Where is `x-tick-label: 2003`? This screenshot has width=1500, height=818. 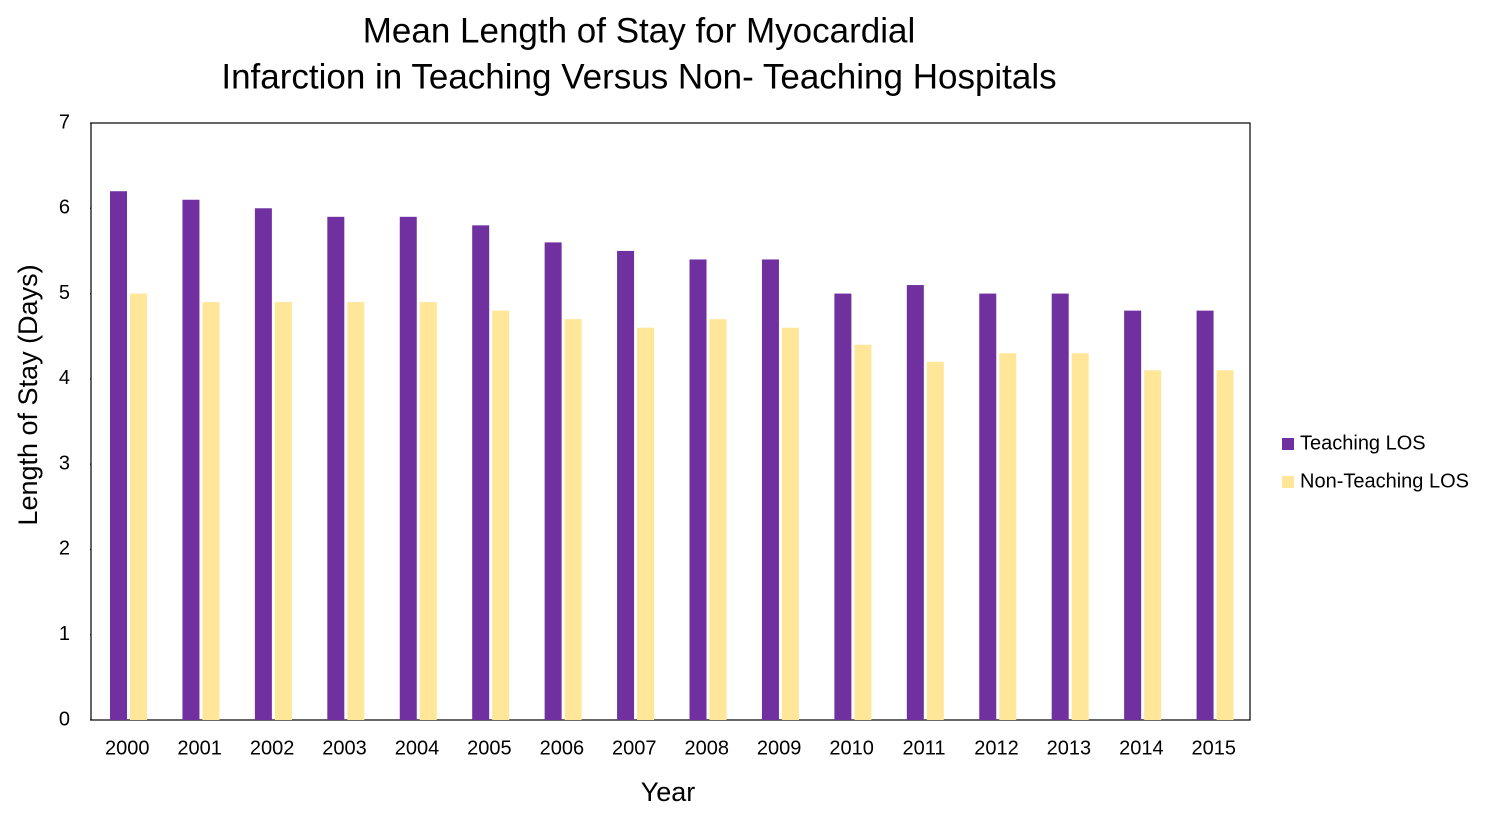
x-tick-label: 2003 is located at coordinates (344, 748).